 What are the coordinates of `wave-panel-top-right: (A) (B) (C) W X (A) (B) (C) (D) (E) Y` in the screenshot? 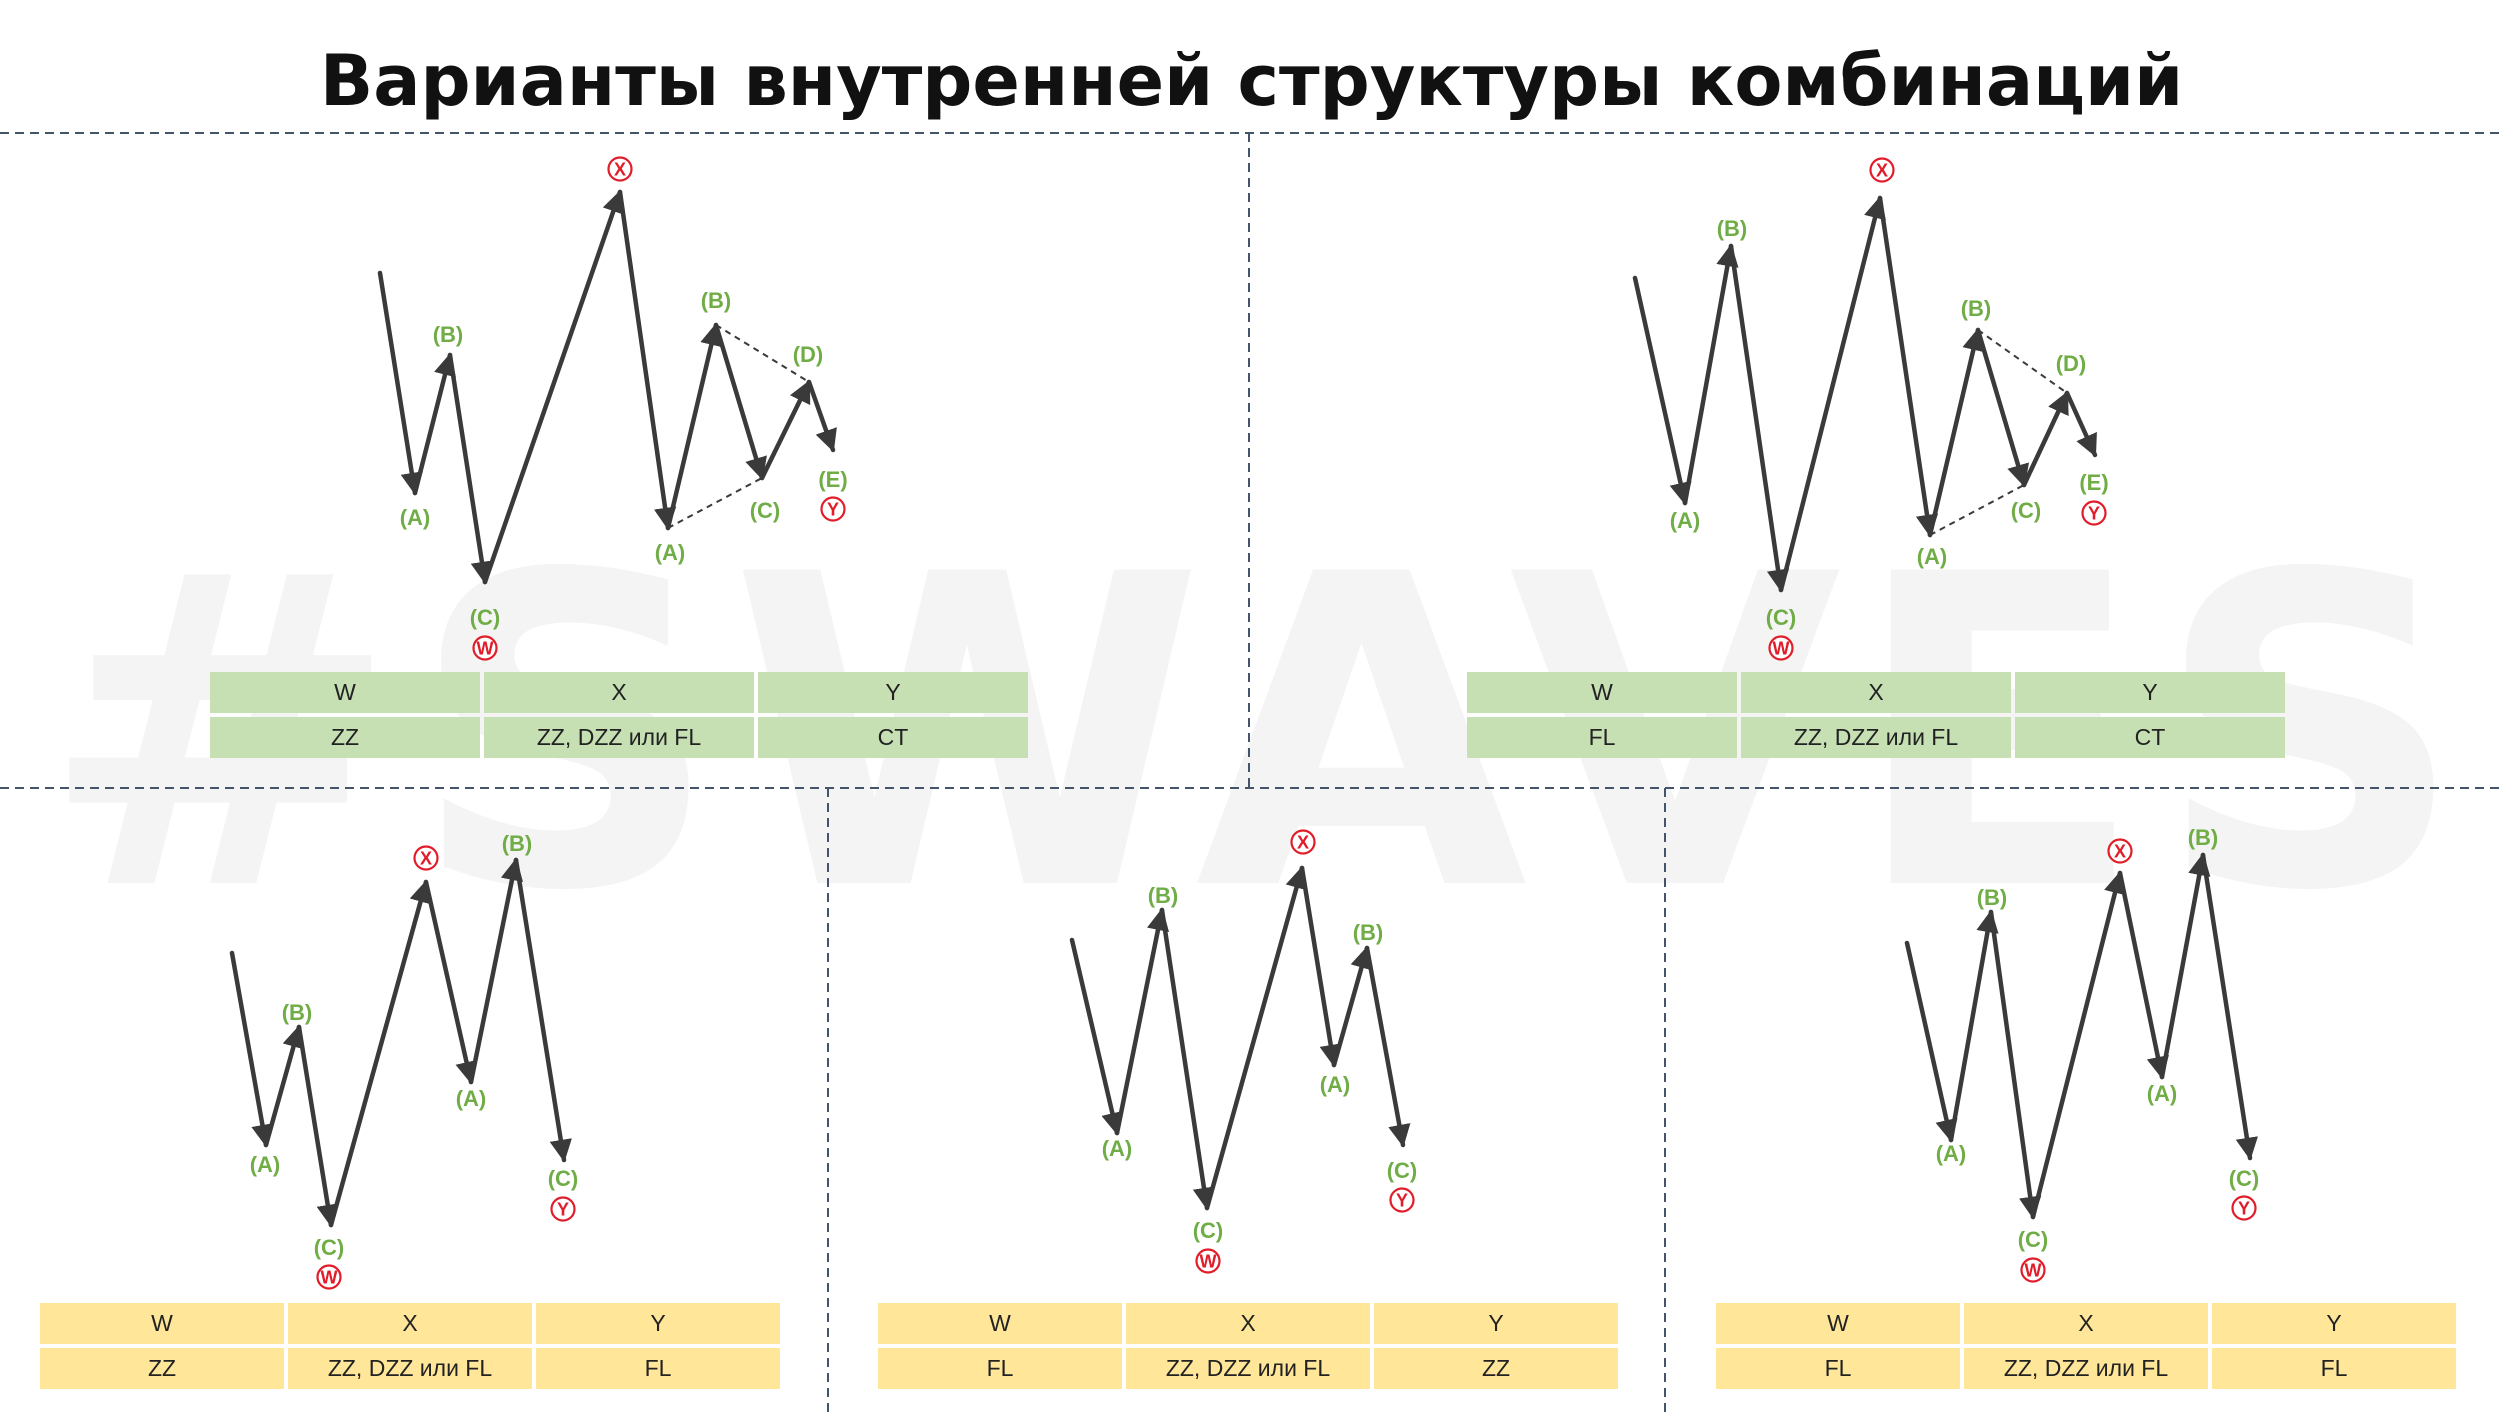 It's located at (1870, 409).